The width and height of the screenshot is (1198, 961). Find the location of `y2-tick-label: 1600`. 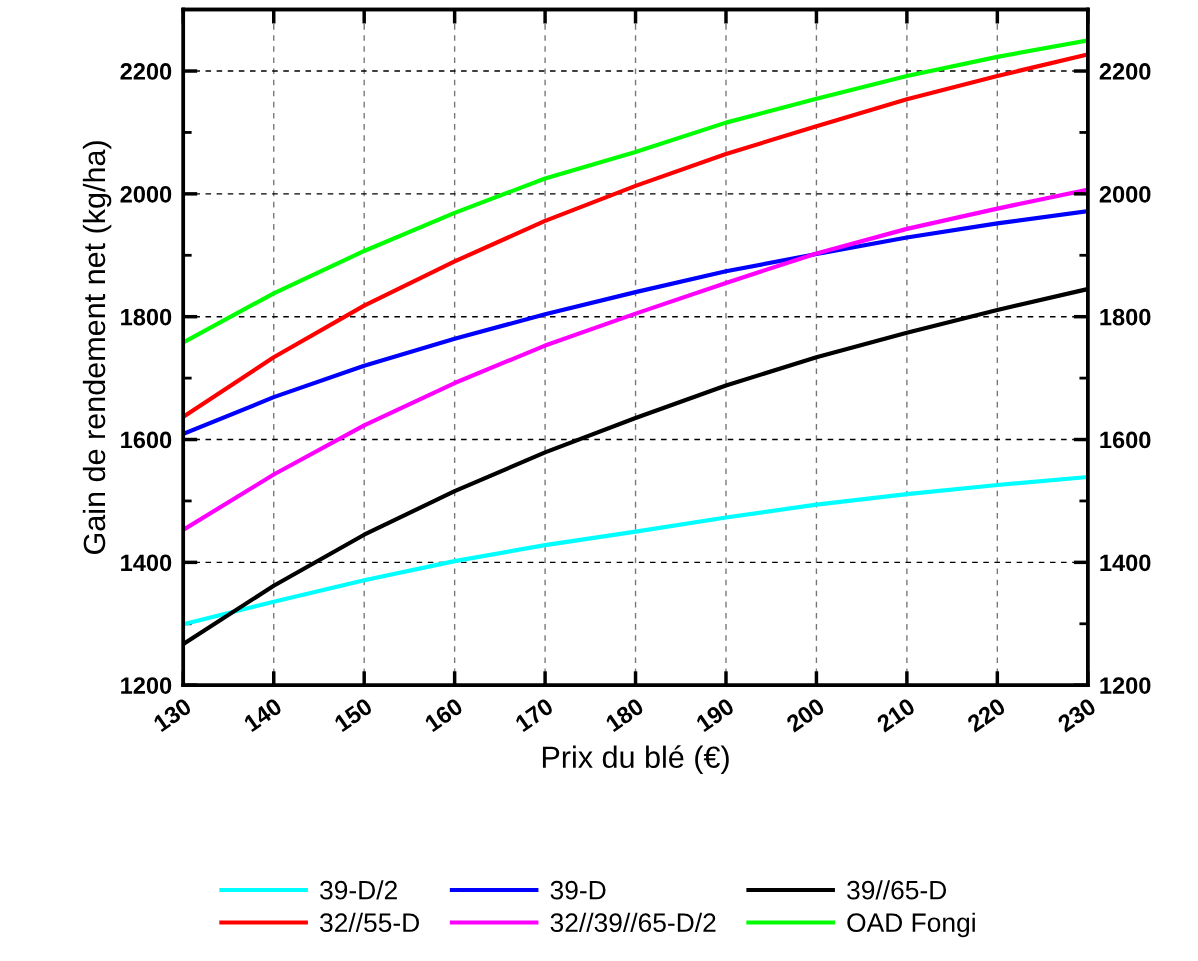

y2-tick-label: 1600 is located at coordinates (1125, 440).